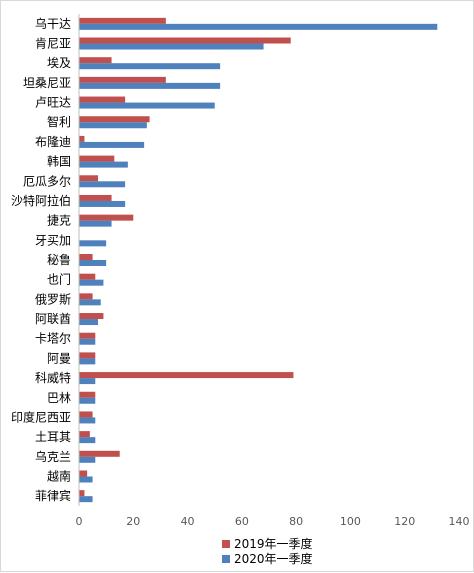 This screenshot has width=474, height=573. Describe the element at coordinates (53, 437) in the screenshot. I see `category-label: 土耳其` at that location.